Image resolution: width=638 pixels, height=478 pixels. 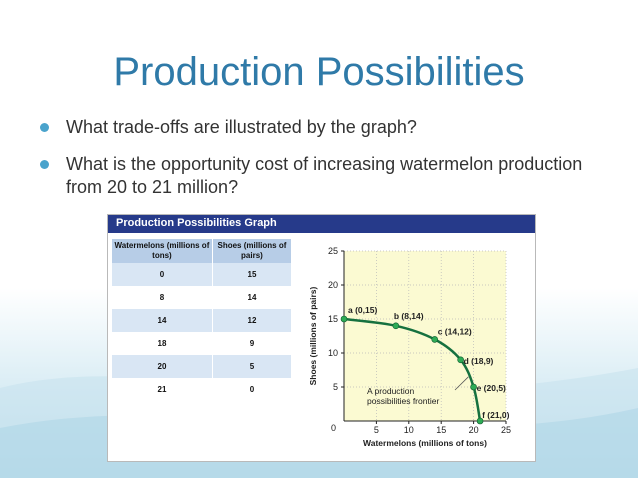 What do you see at coordinates (162, 366) in the screenshot?
I see `table-cell: 20` at bounding box center [162, 366].